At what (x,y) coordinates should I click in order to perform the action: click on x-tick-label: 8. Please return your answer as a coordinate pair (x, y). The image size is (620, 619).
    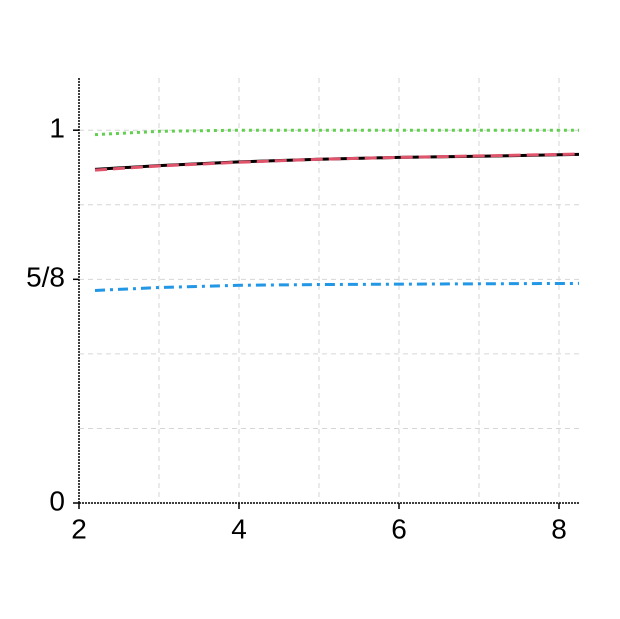
    Looking at the image, I should click on (559, 528).